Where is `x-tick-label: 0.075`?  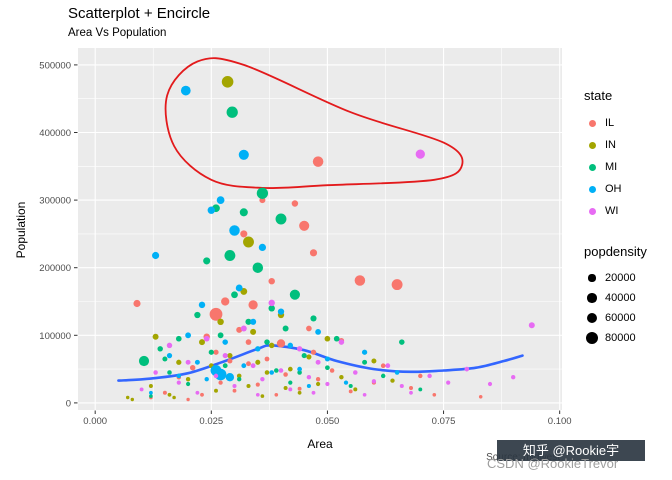
x-tick-label: 0.075 is located at coordinates (444, 421).